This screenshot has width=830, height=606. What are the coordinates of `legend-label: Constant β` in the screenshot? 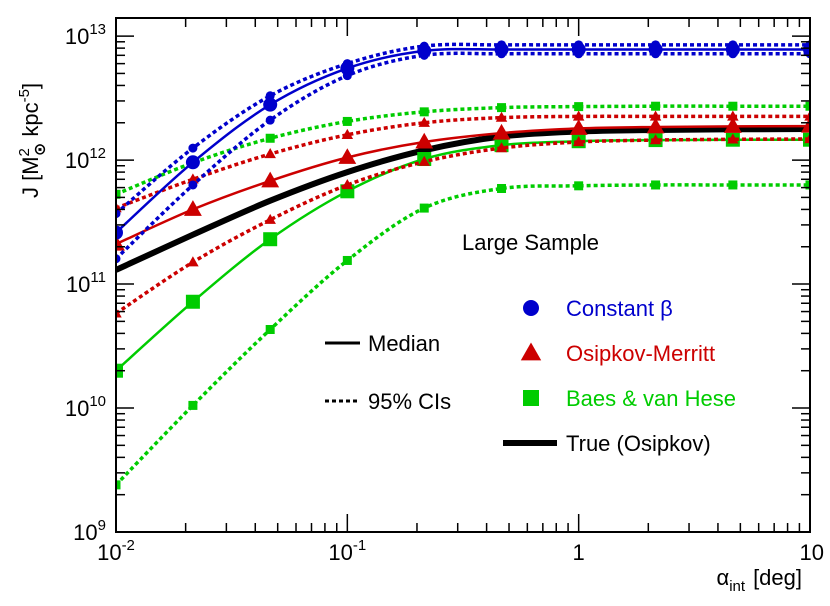 It's located at (619, 308).